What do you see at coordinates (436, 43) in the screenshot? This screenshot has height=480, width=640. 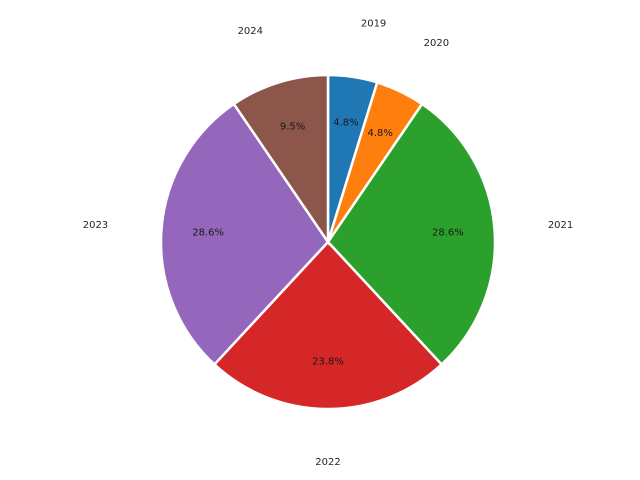 I see `category-label-2020: 2020` at bounding box center [436, 43].